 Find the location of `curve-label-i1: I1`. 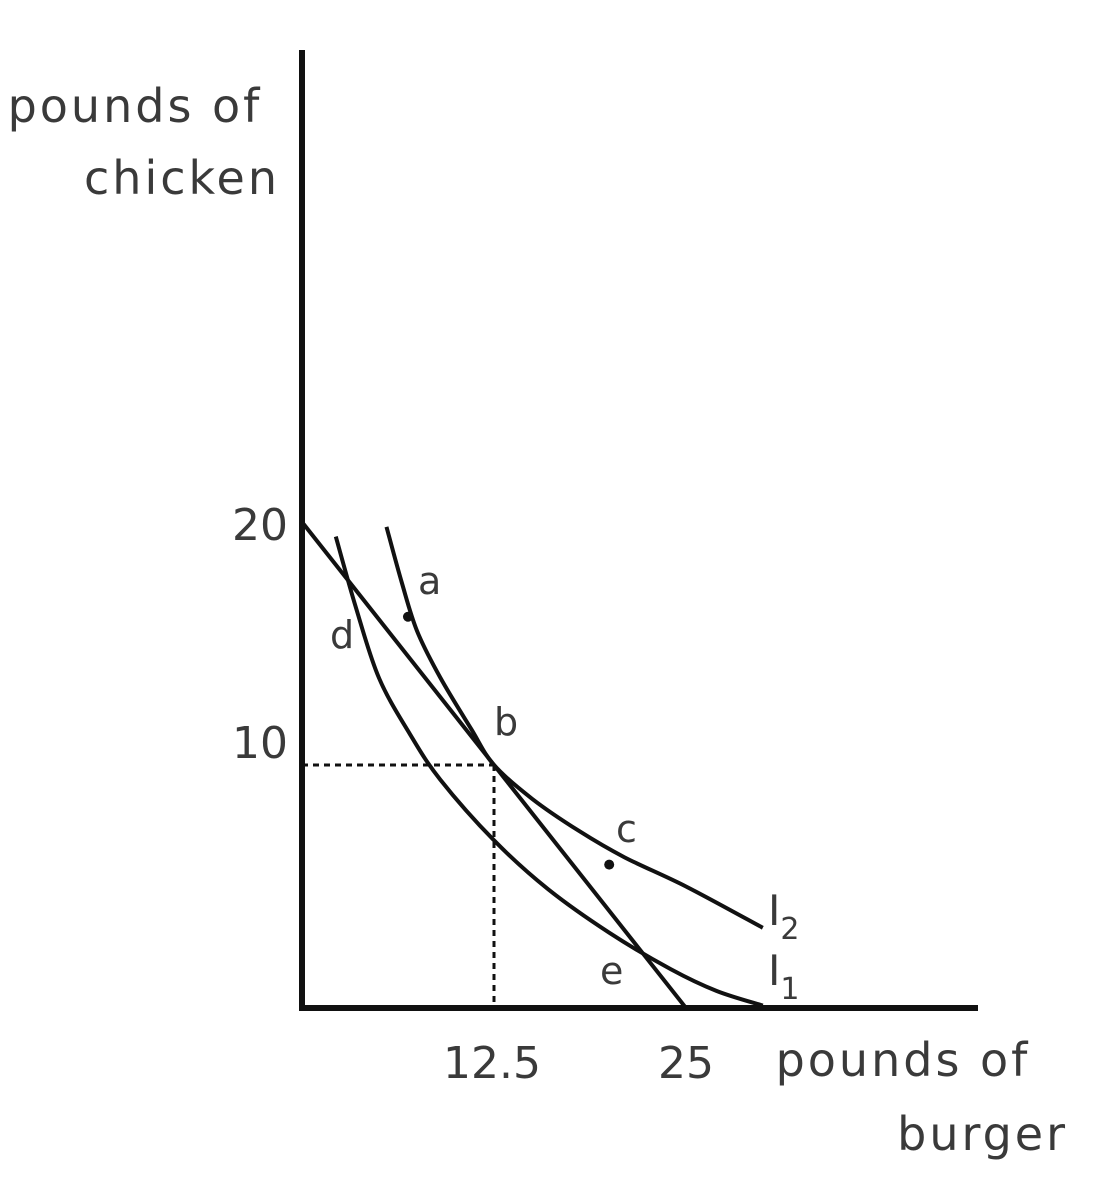

curve-label-i1: I1 is located at coordinates (783, 976).